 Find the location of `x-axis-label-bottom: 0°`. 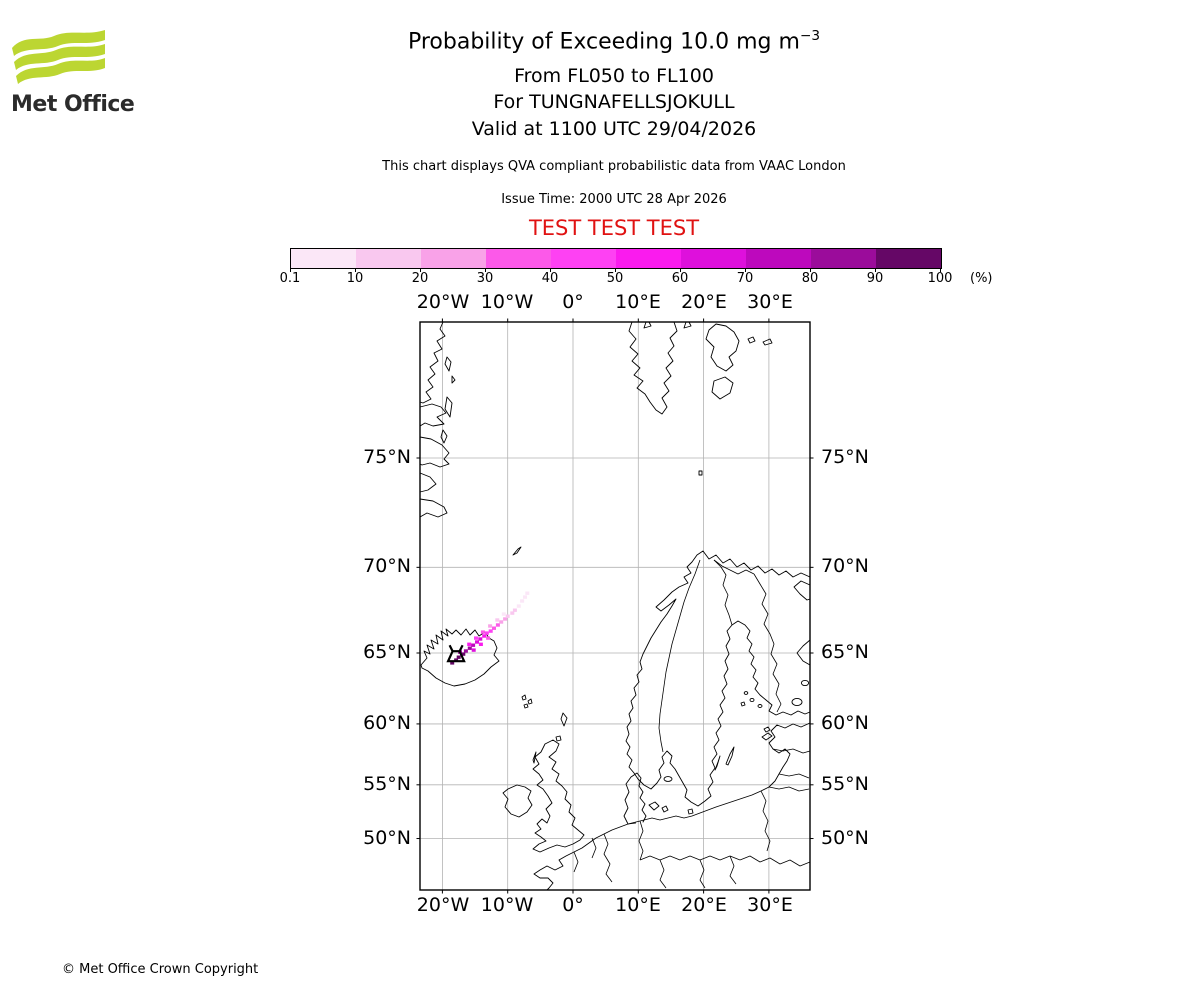

x-axis-label-bottom: 0° is located at coordinates (573, 905).